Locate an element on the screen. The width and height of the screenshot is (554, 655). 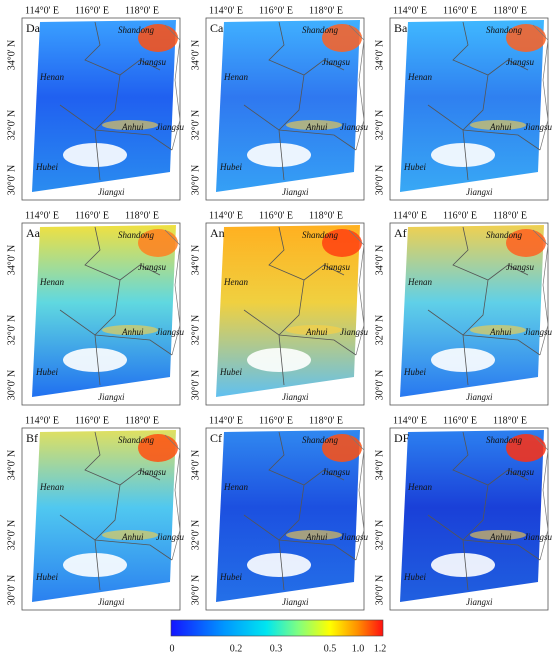
colorbar-tick-label: 1.2 is located at coordinates (380, 648).